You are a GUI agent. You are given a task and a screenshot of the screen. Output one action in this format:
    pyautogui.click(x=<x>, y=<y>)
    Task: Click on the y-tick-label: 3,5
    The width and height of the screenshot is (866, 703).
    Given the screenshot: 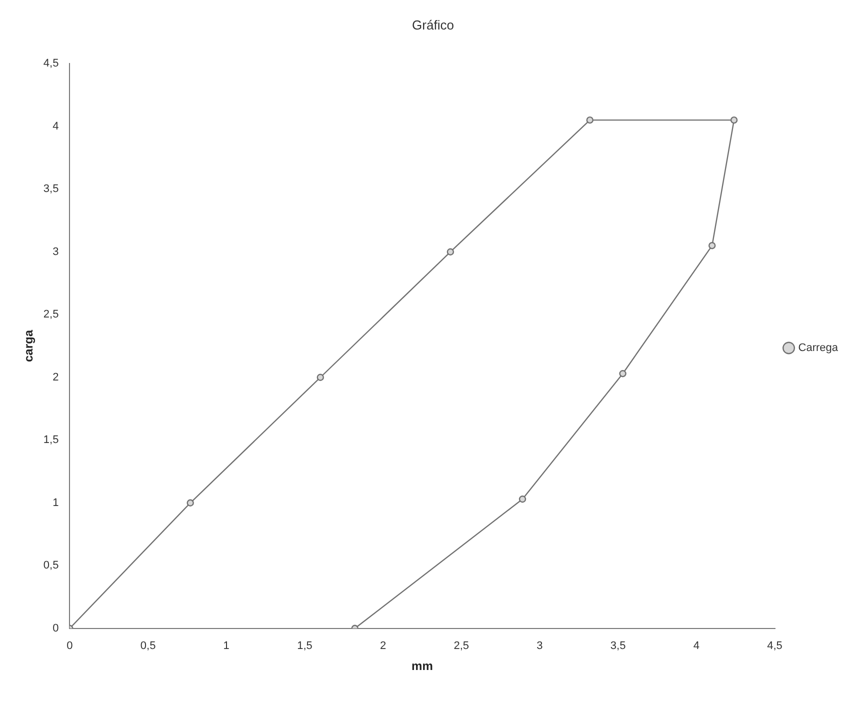 What is the action you would take?
    pyautogui.click(x=51, y=189)
    